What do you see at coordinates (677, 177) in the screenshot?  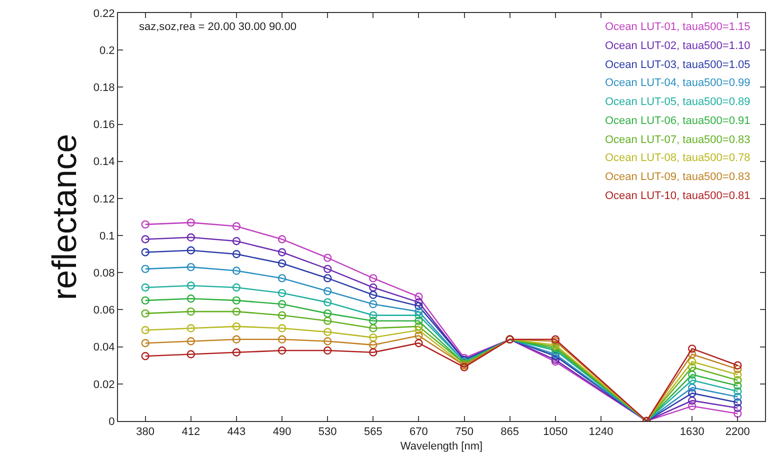 I see `text: Ocean LUT-09, taua500=0.83` at bounding box center [677, 177].